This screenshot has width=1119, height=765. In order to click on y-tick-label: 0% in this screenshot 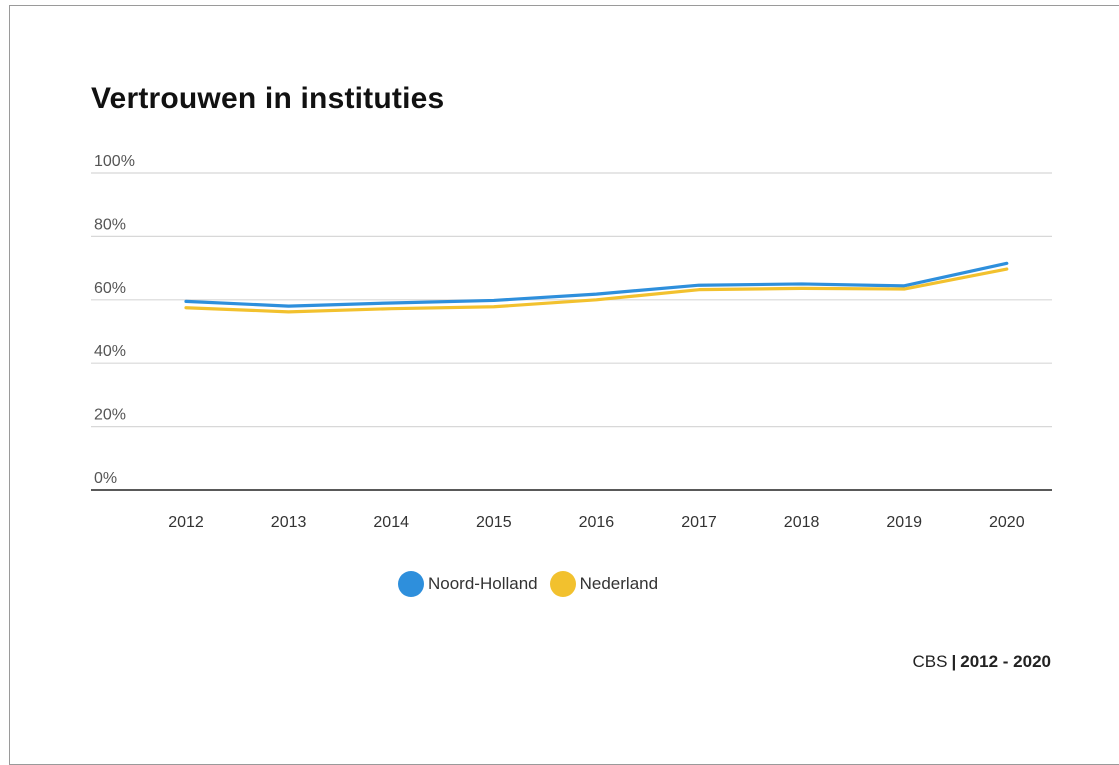, I will do `click(105, 478)`.